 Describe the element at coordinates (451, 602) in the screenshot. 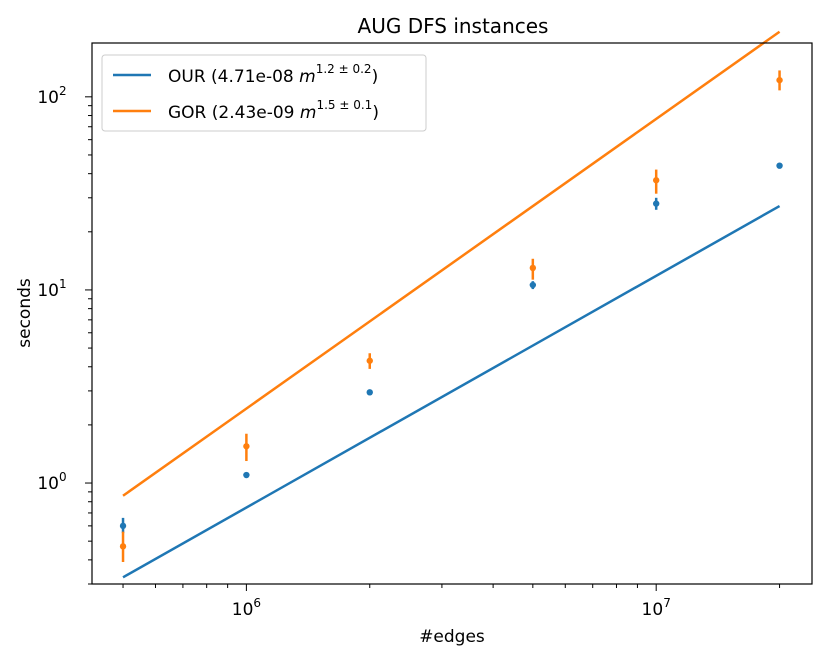

I see `x-axis-ticks: 10⁶ 10⁷` at that location.